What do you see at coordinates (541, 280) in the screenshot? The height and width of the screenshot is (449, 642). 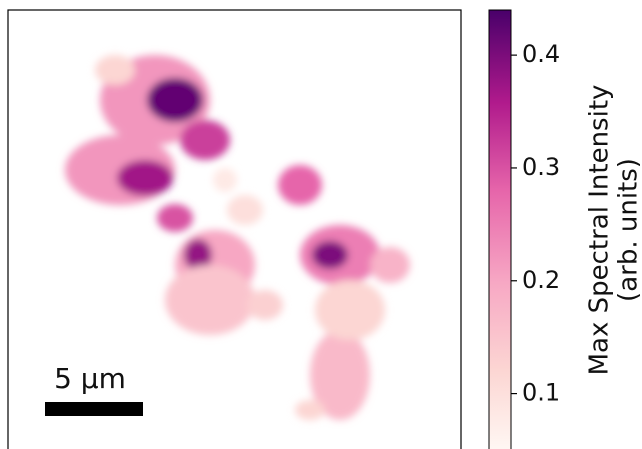 I see `colorbar-tick-label: 0.2` at bounding box center [541, 280].